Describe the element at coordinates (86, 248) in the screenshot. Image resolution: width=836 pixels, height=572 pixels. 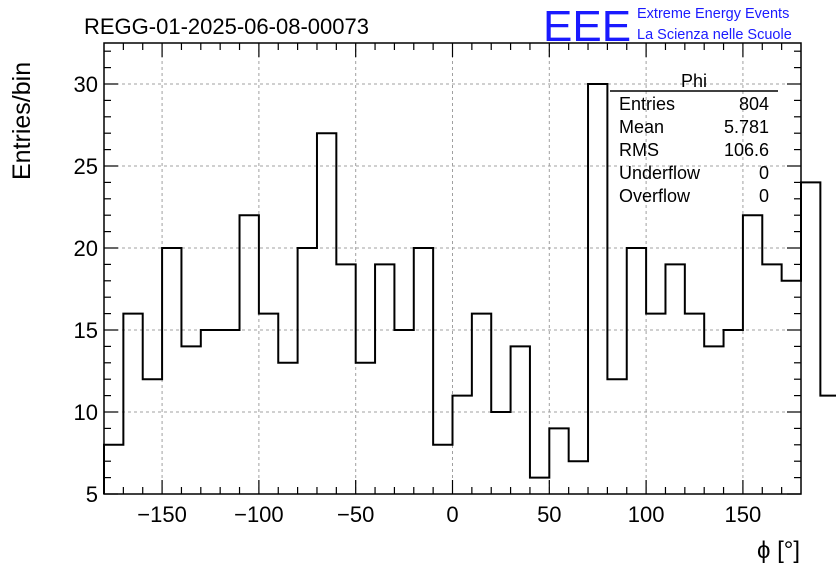
I see `y-tick-label: 20` at that location.